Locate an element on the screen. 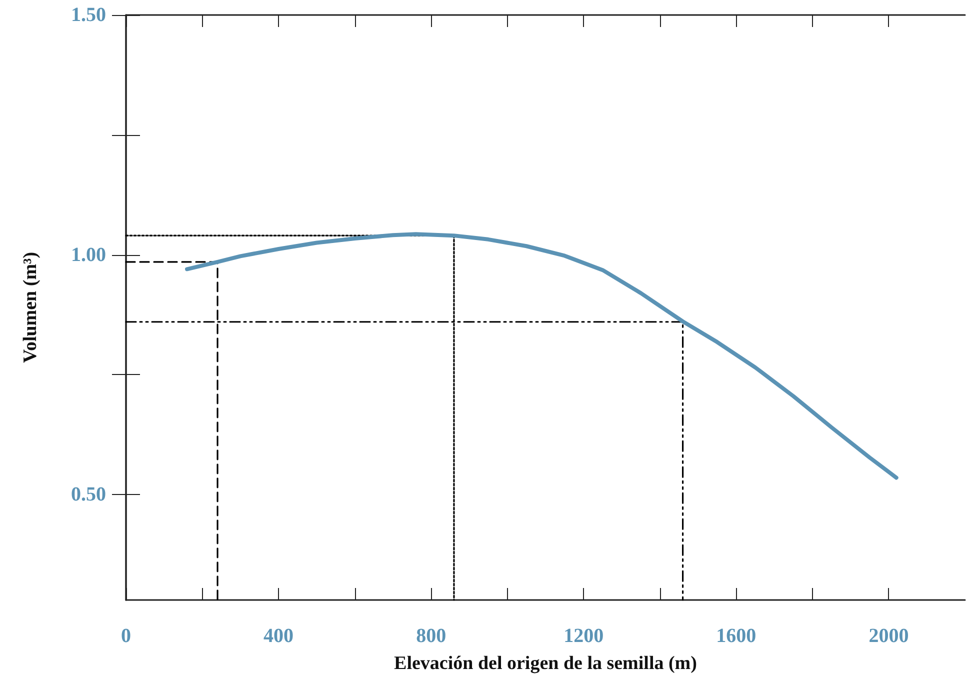 This screenshot has width=971, height=699. x-tick-label: 1600 is located at coordinates (736, 636).